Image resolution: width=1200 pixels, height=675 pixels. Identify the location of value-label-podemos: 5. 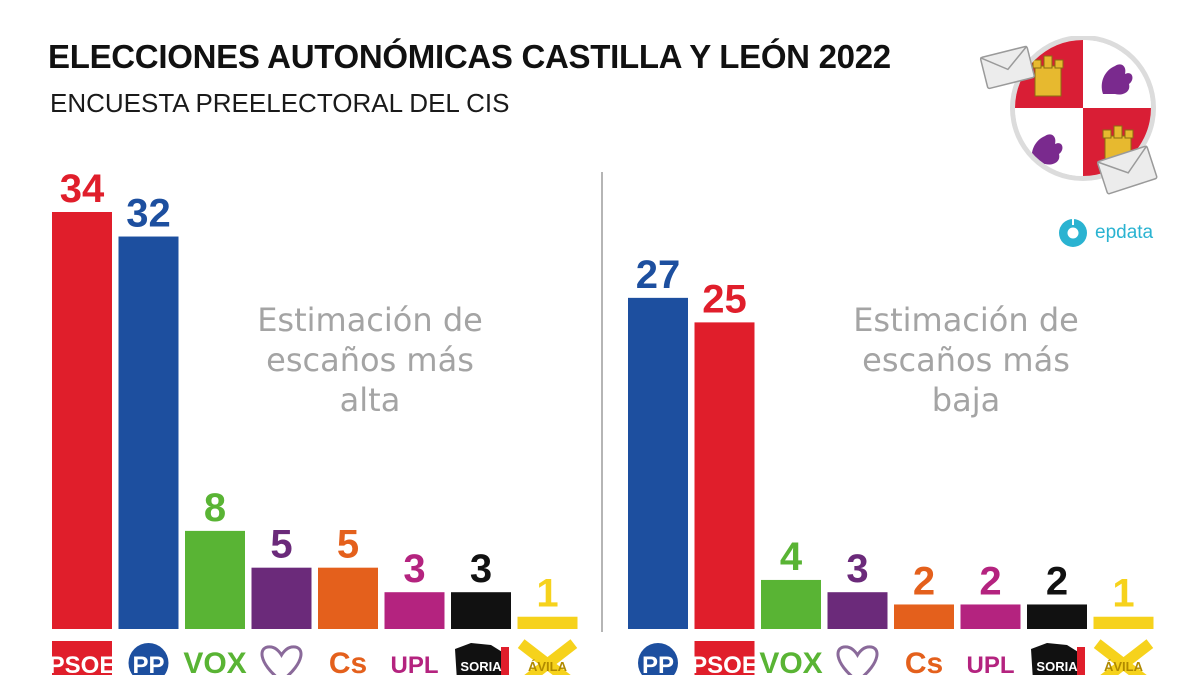
(281, 545).